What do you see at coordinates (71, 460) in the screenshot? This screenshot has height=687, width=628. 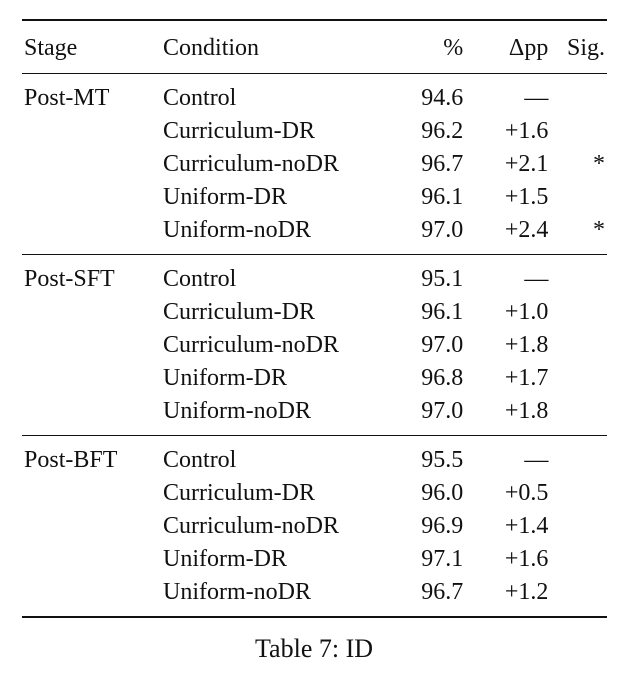 I see `cell-stage: Post-BFT` at bounding box center [71, 460].